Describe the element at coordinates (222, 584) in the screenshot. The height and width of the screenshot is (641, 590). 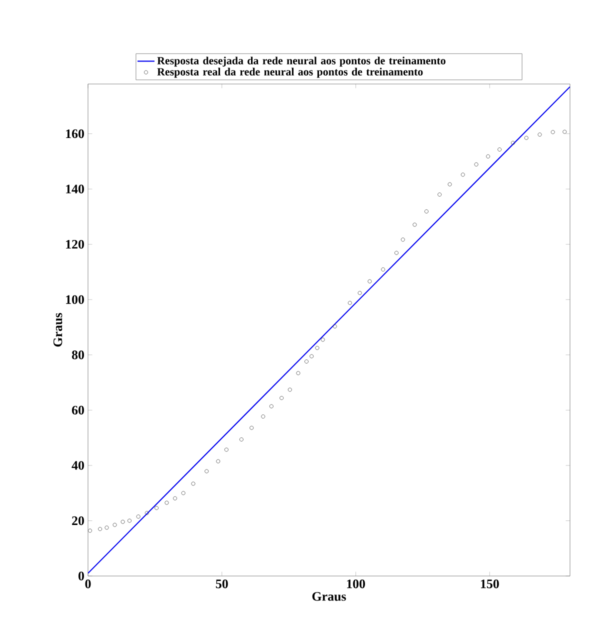
I see `x-tick-label: 50` at that location.